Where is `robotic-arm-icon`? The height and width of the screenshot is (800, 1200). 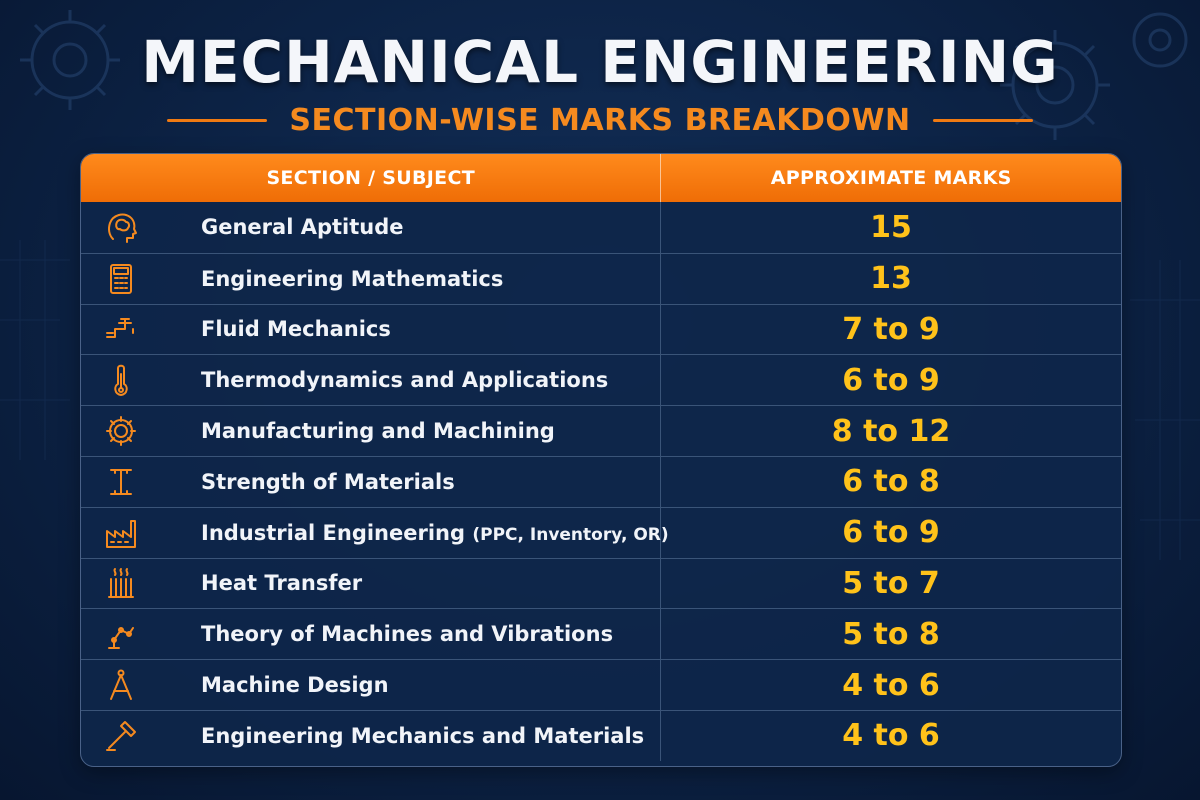 robotic-arm-icon is located at coordinates (121, 634).